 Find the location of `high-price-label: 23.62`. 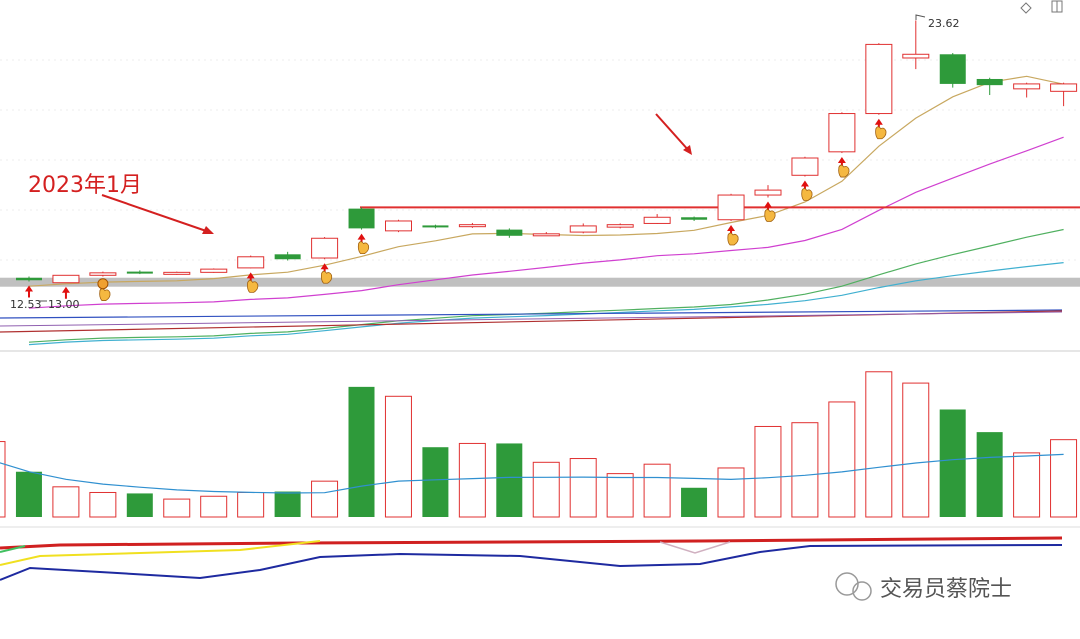

high-price-label: 23.62 is located at coordinates (944, 23).